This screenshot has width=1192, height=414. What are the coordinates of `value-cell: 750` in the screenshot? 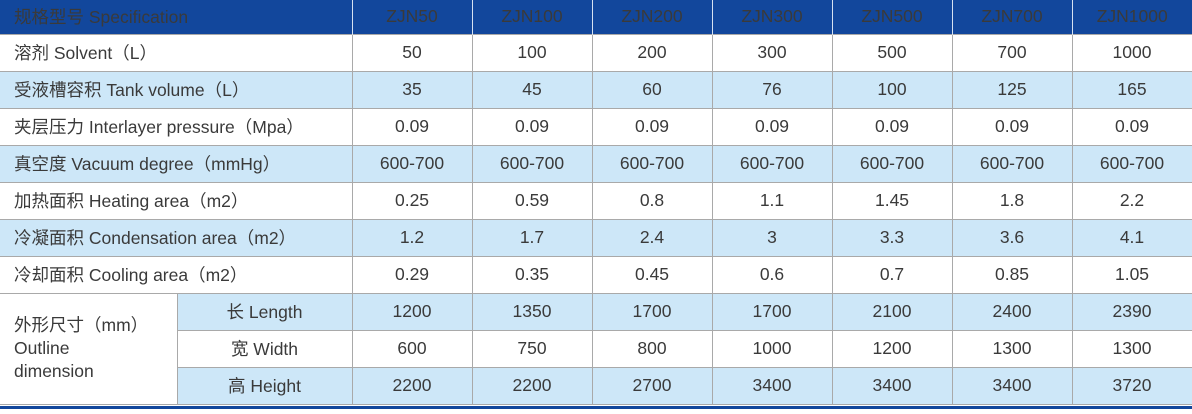 It's located at (532, 348).